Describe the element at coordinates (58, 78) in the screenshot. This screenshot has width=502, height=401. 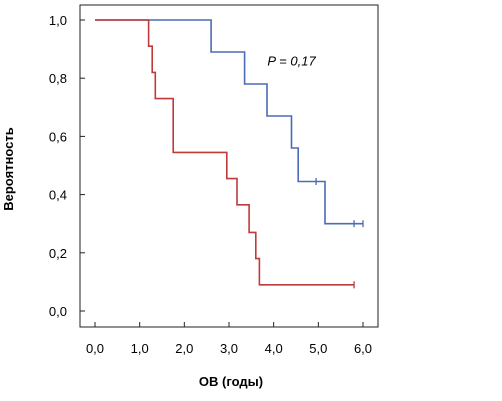
I see `y-tick-label: 0,8` at that location.